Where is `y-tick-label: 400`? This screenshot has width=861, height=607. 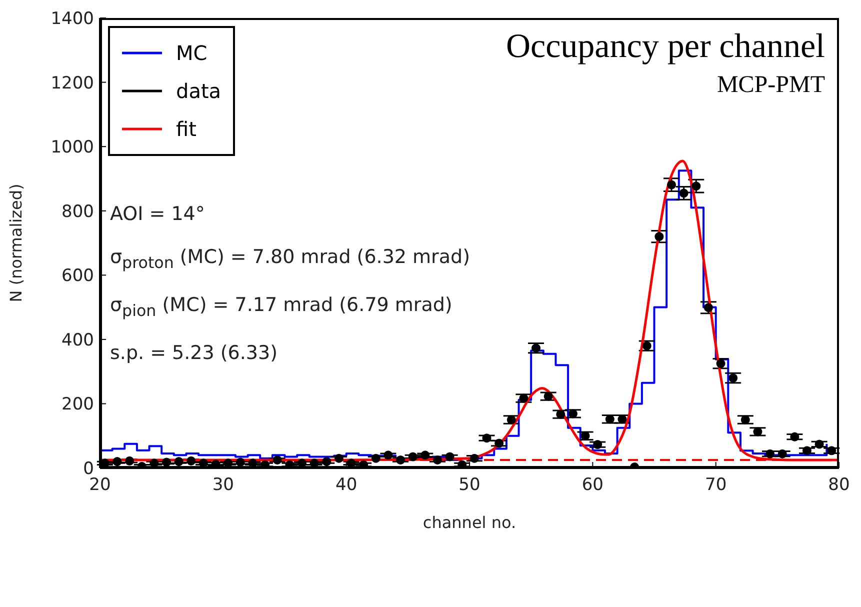 y-tick-label: 400 is located at coordinates (78, 340).